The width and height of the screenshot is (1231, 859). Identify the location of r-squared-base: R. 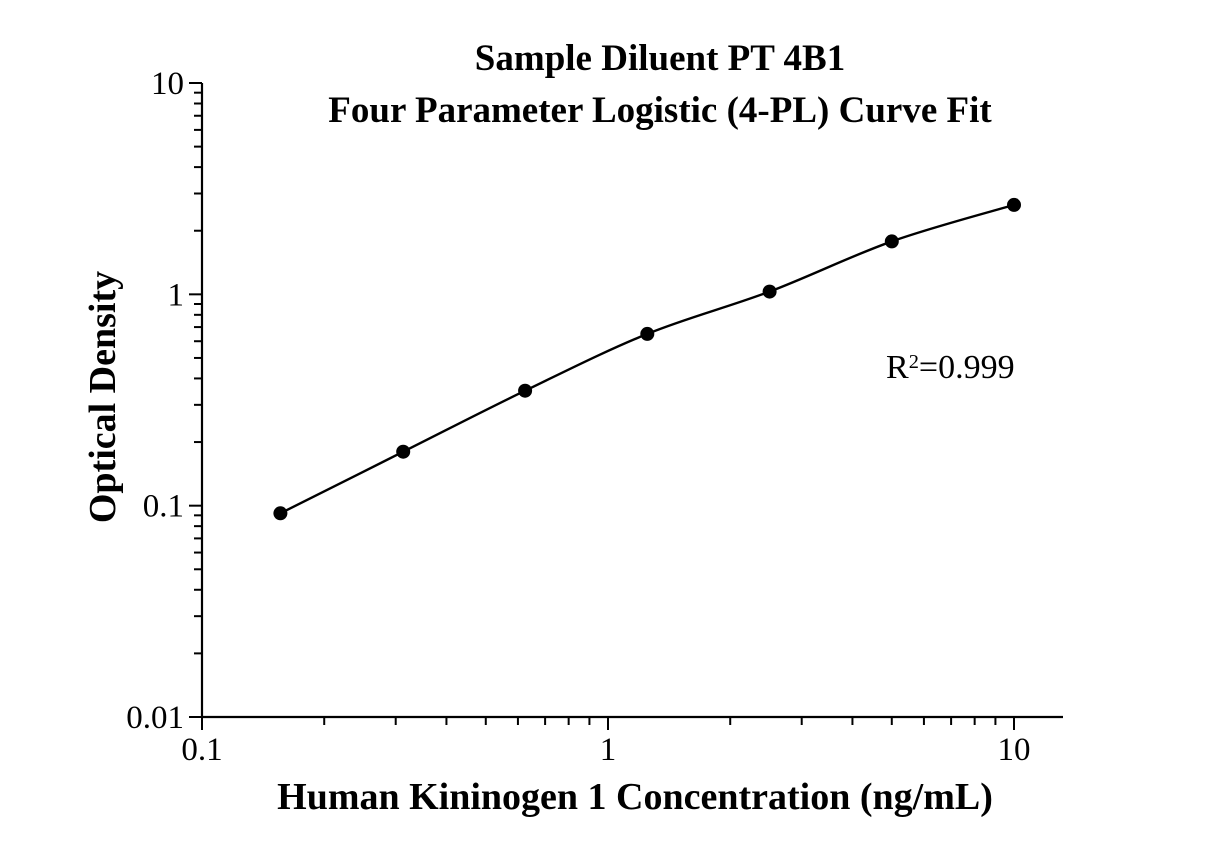
(897, 367).